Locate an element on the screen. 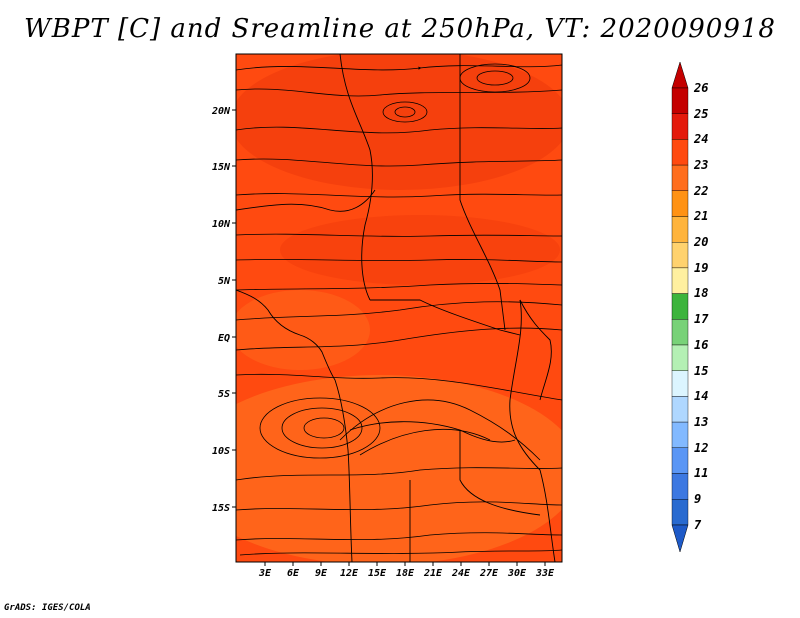  lon-label: 21E is located at coordinates (433, 573).